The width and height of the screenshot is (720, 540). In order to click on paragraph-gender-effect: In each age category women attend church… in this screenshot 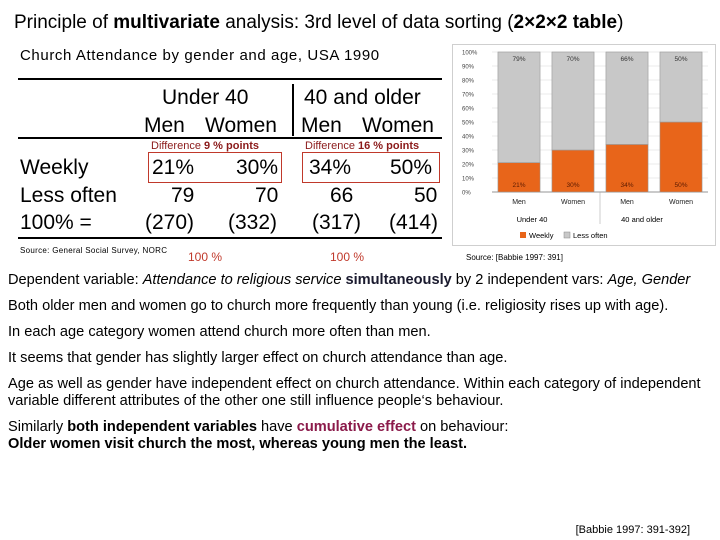, I will do `click(219, 332)`.